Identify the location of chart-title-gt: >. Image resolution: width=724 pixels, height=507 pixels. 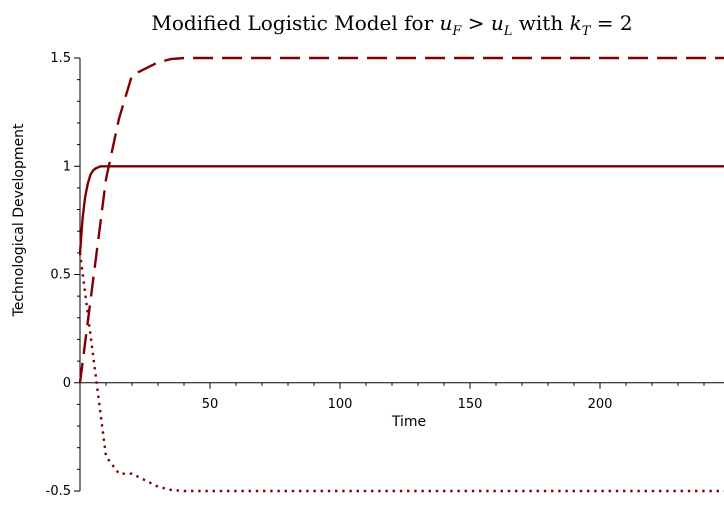
(475, 23).